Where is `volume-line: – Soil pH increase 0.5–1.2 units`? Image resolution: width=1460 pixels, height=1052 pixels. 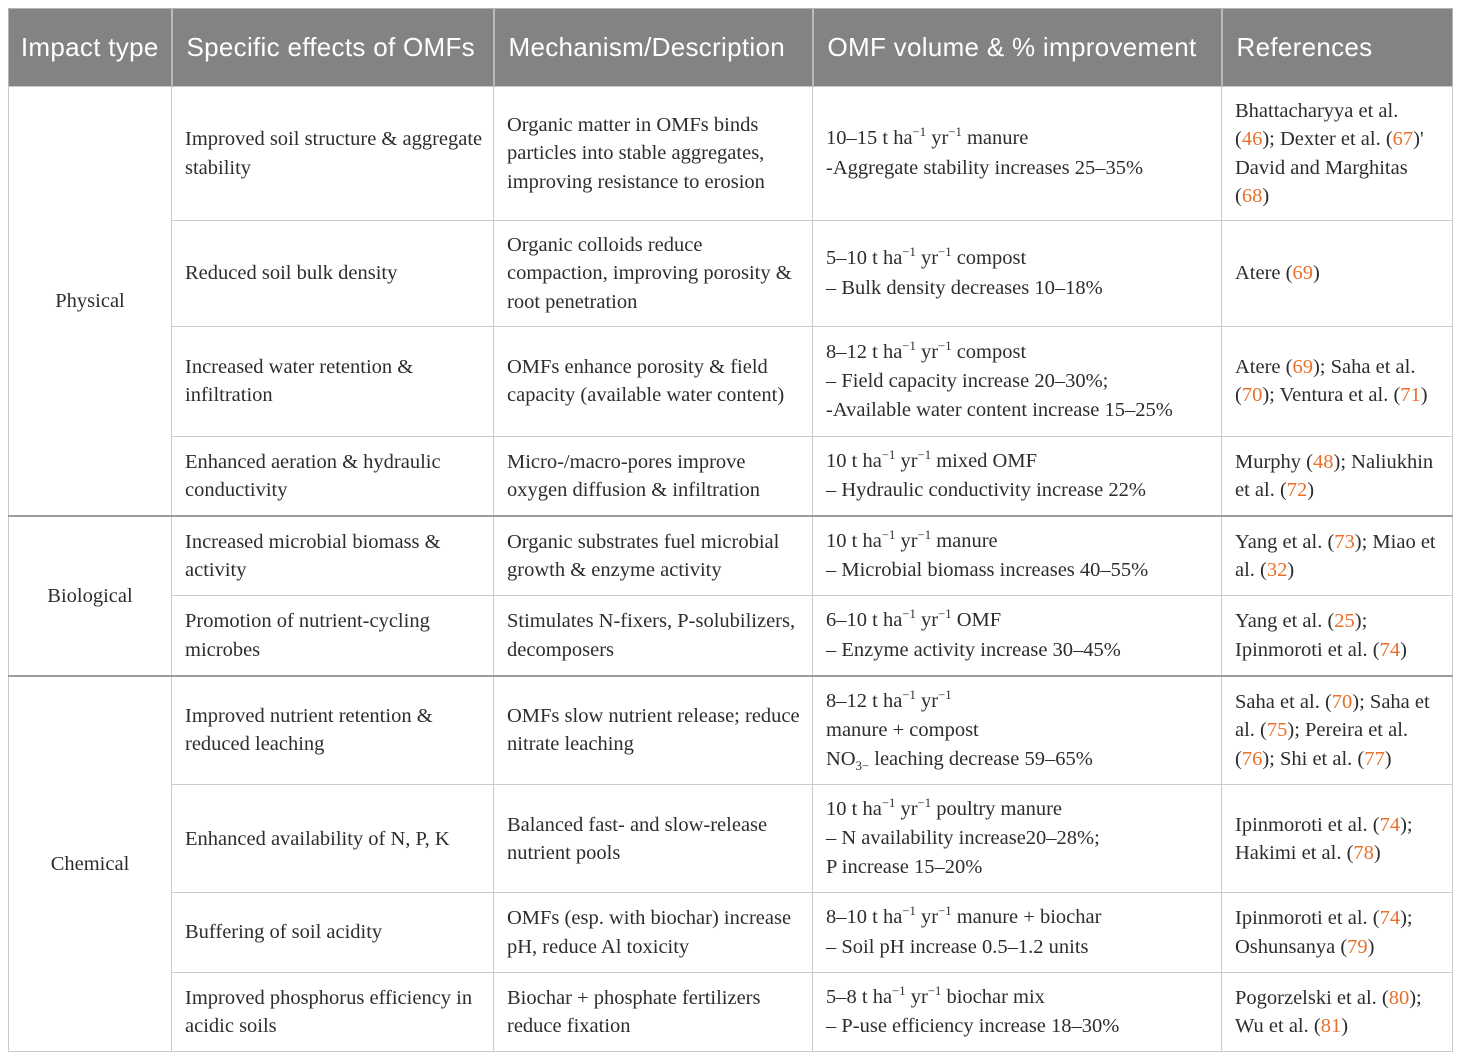
volume-line: – Soil pH increase 0.5–1.2 units is located at coordinates (957, 946).